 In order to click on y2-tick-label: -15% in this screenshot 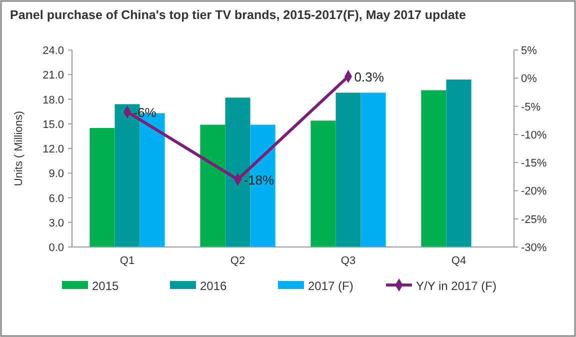, I will do `click(534, 164)`.